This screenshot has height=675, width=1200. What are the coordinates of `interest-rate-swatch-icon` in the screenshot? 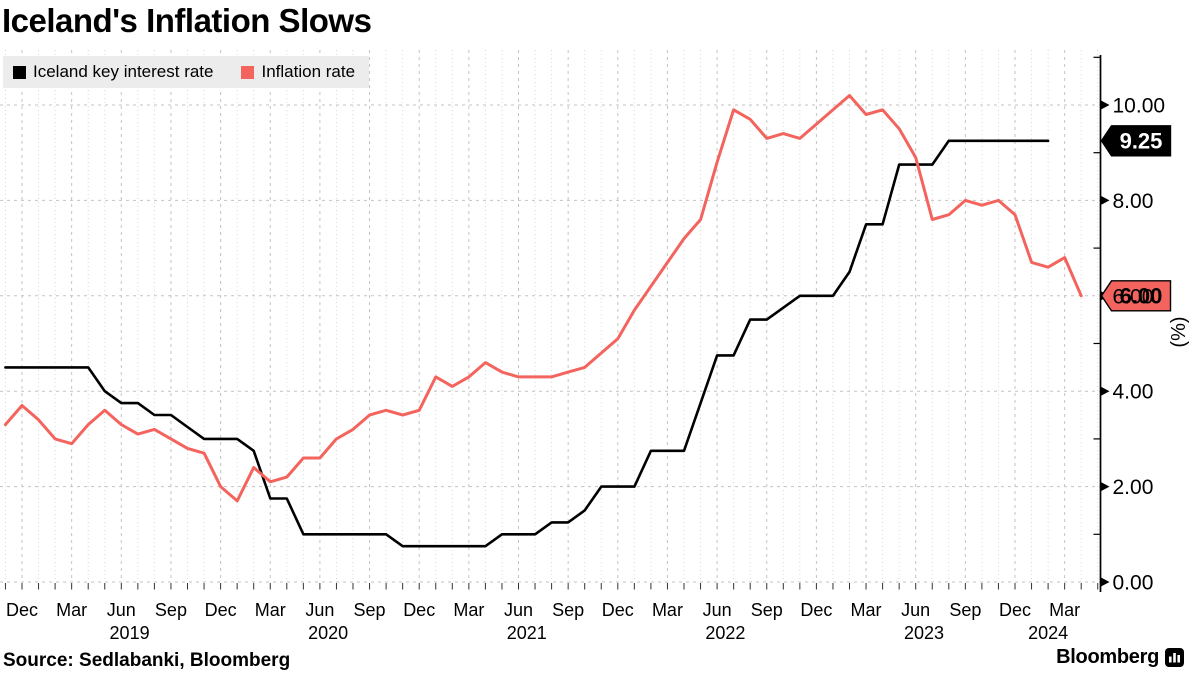 It's located at (19, 72).